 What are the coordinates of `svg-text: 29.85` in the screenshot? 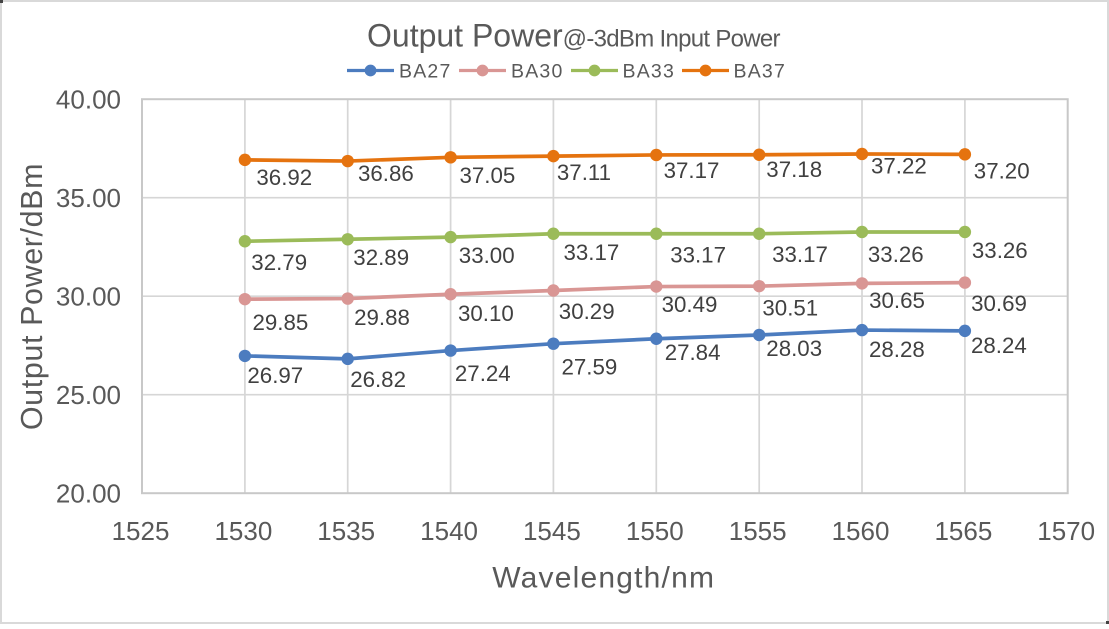 It's located at (281, 322).